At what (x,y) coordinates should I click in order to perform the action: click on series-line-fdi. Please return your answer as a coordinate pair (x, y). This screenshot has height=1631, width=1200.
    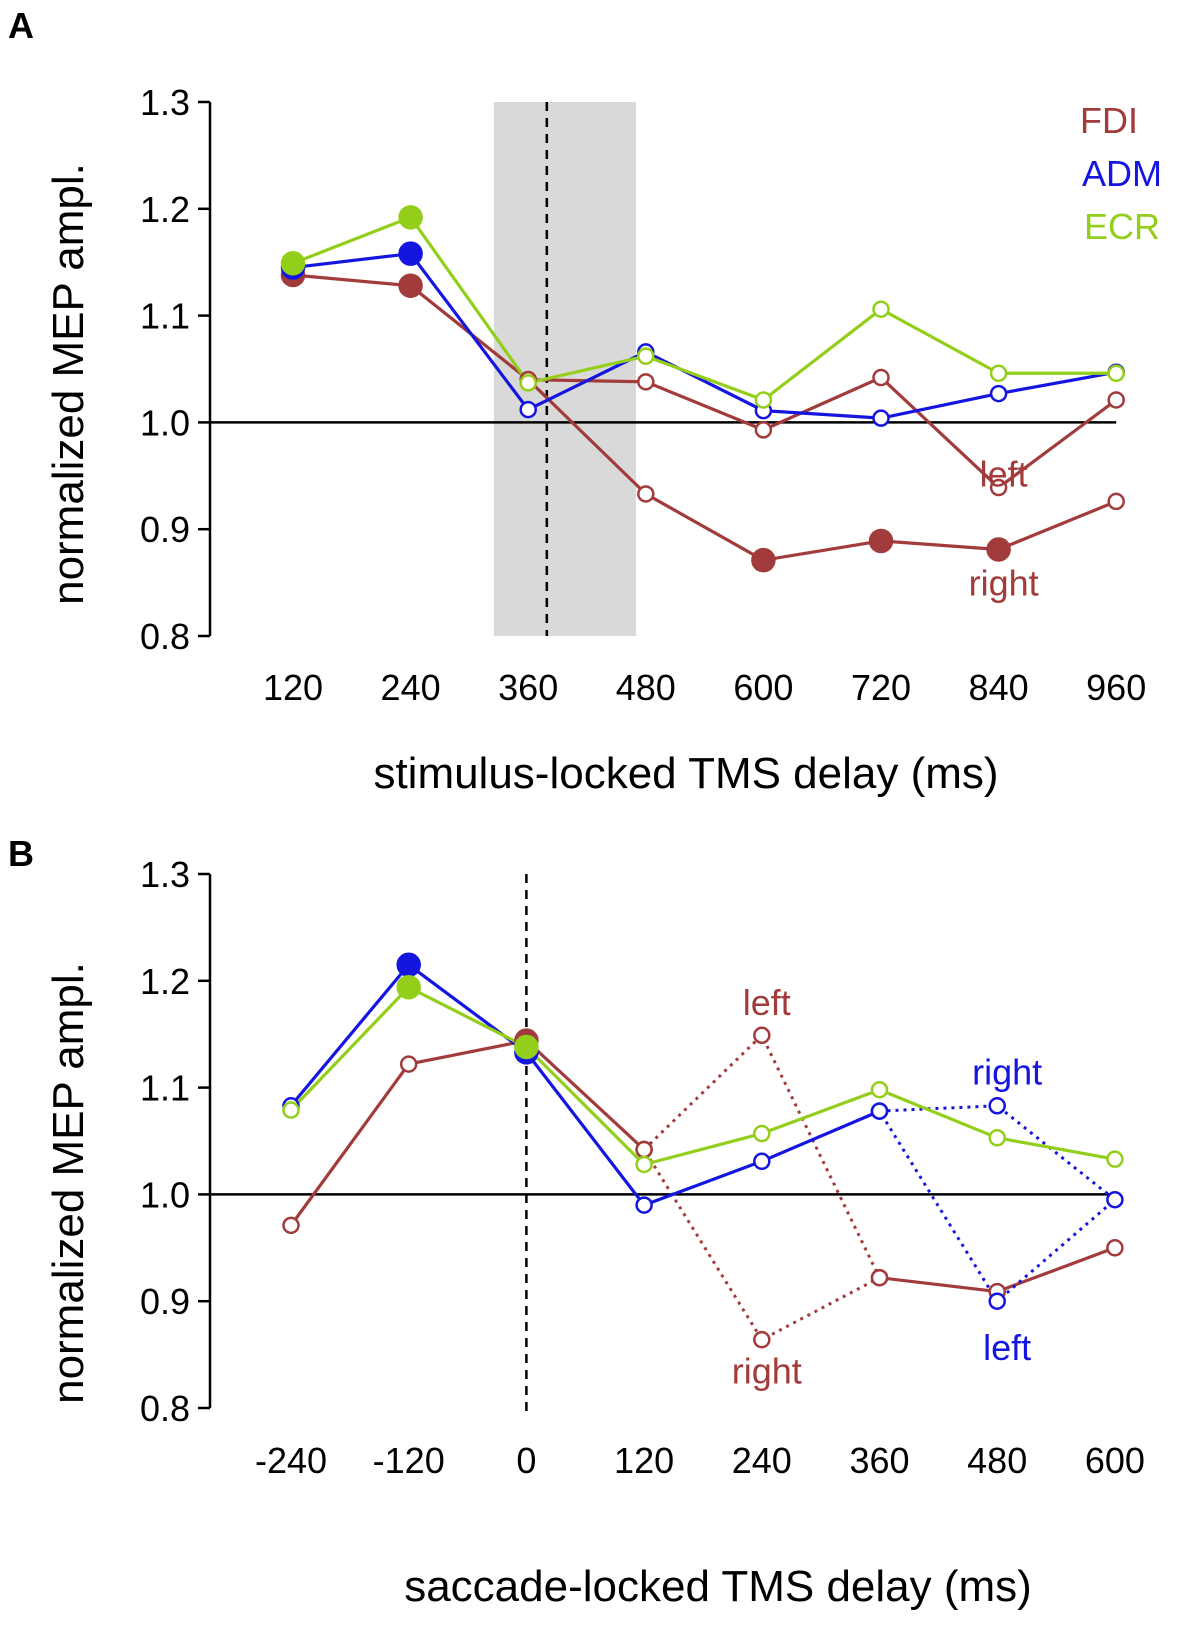
    Looking at the image, I should click on (467, 1133).